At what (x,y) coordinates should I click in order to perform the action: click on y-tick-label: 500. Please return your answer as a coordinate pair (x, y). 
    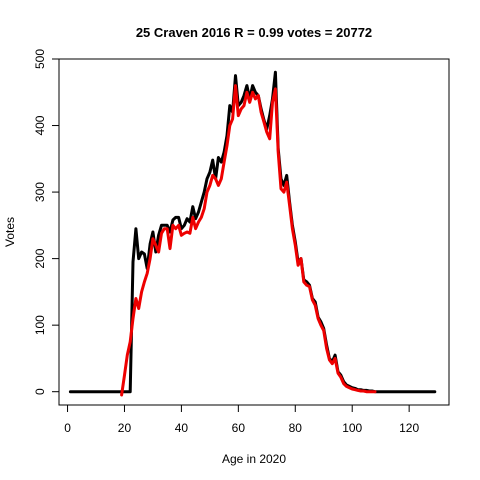
    Looking at the image, I should click on (40, 59).